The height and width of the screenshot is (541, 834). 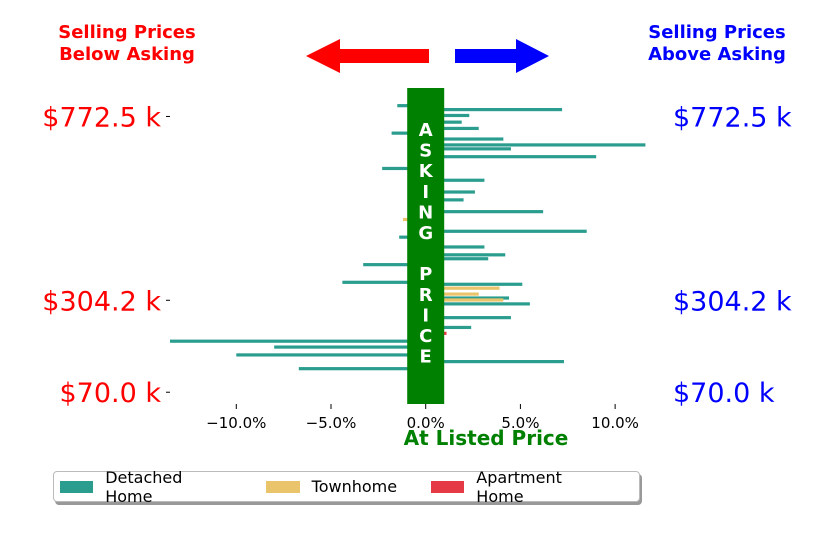 What do you see at coordinates (236, 423) in the screenshot?
I see `x-tick-label: −10.0%` at bounding box center [236, 423].